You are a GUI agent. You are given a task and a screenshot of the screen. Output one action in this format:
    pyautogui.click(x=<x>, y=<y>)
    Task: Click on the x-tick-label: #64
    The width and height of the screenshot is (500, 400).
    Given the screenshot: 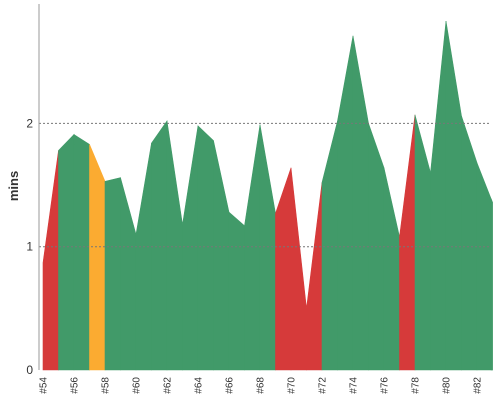 What is the action you would take?
    pyautogui.click(x=199, y=385)
    